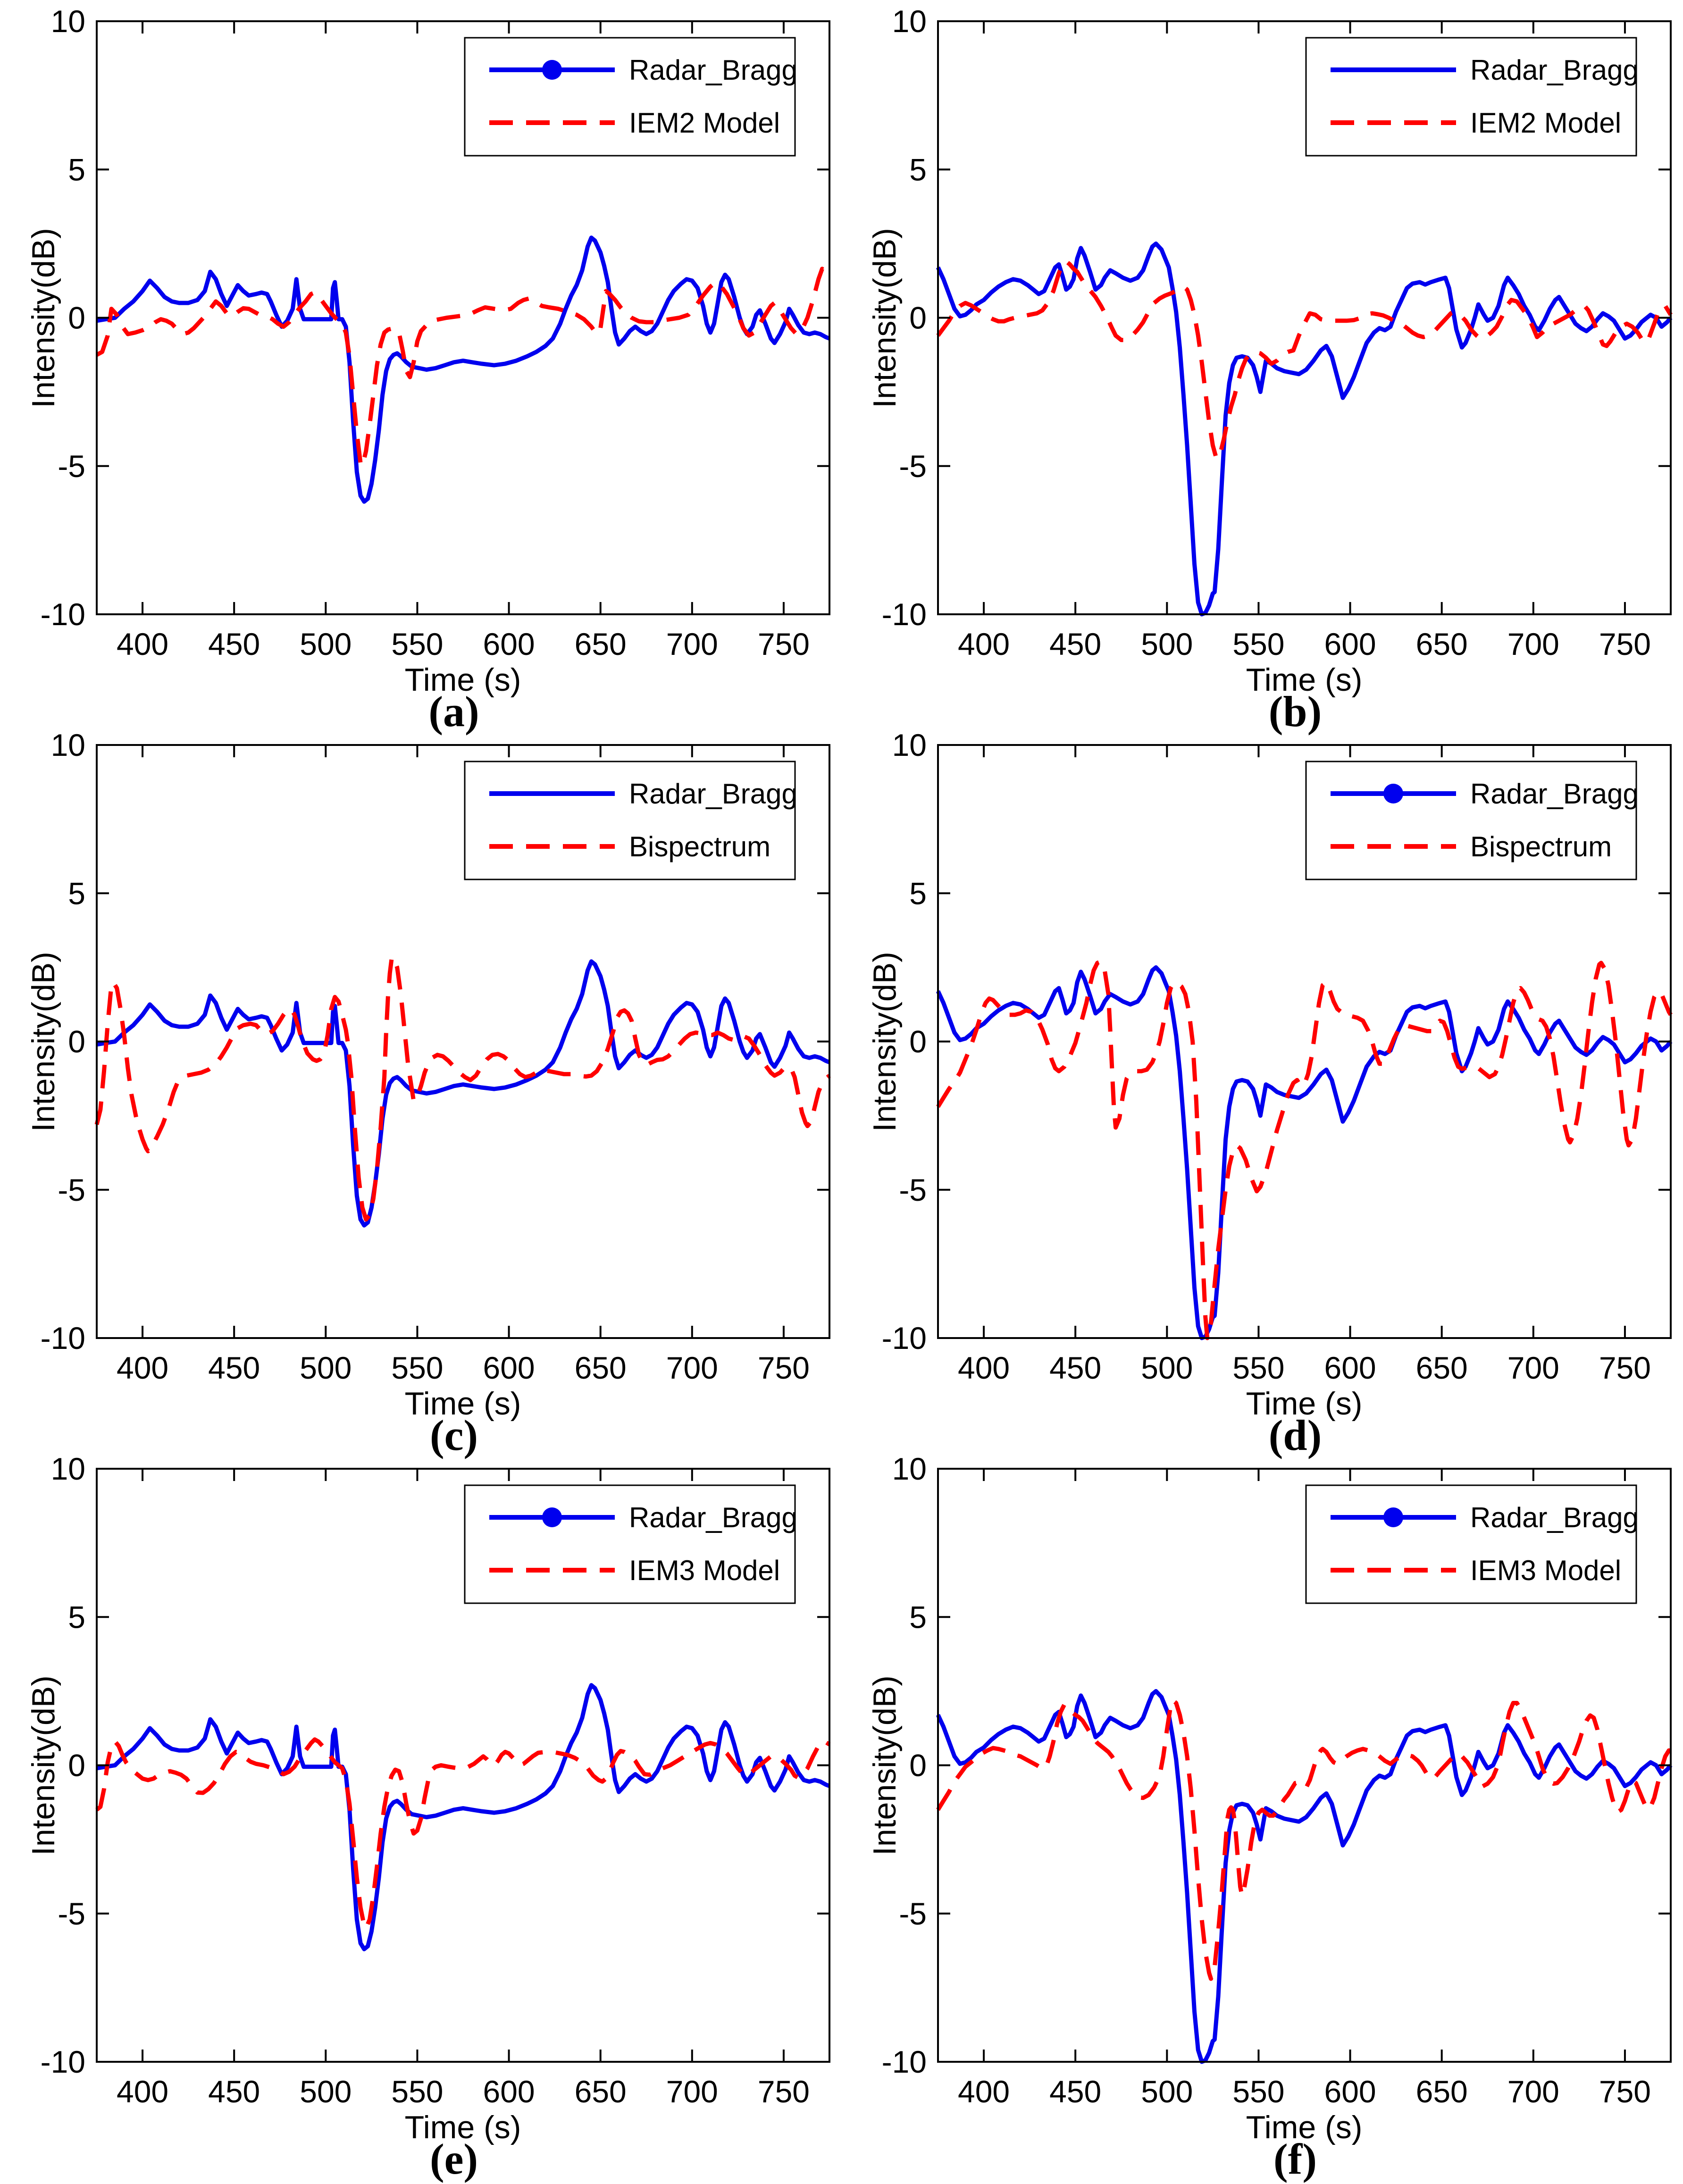  I want to click on subplot-caption-c: (c), so click(453, 1435).